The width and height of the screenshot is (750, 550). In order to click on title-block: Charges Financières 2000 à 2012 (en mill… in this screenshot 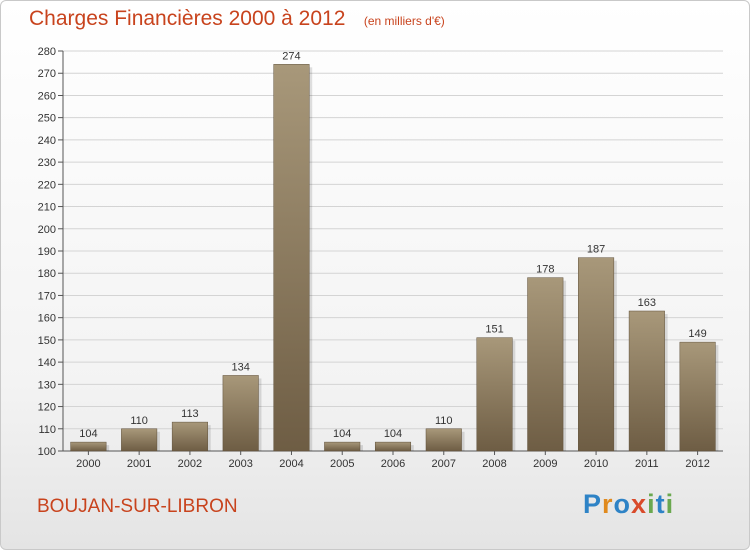, I will do `click(237, 19)`.